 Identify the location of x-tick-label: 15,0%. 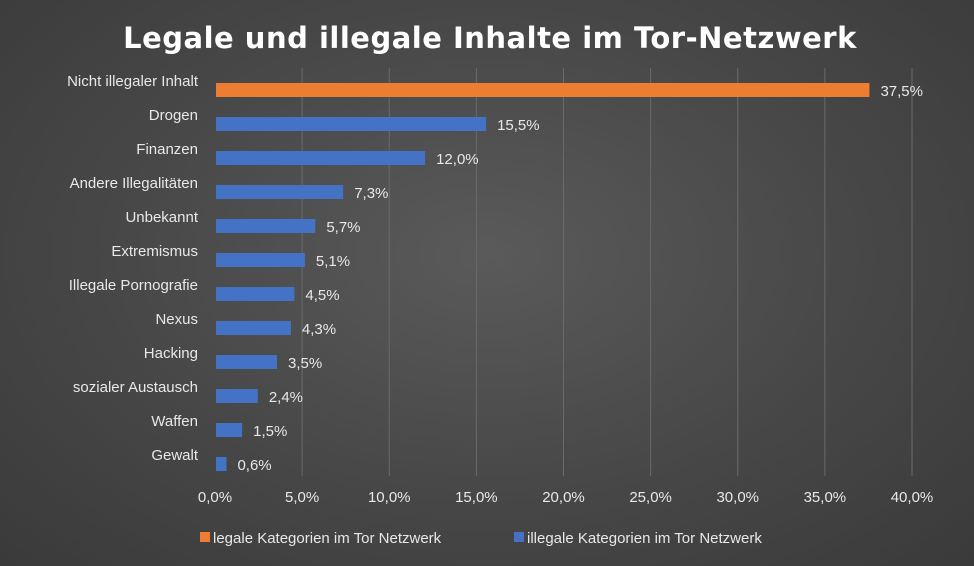
(476, 497).